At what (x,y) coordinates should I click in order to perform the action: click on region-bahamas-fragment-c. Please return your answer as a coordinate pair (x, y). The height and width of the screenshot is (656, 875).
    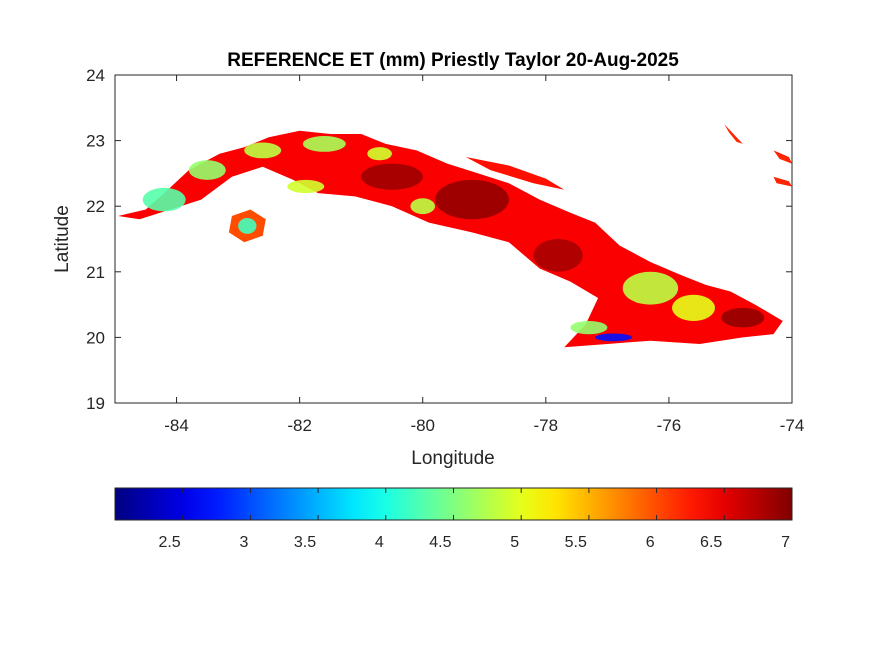
    Looking at the image, I should click on (782, 181).